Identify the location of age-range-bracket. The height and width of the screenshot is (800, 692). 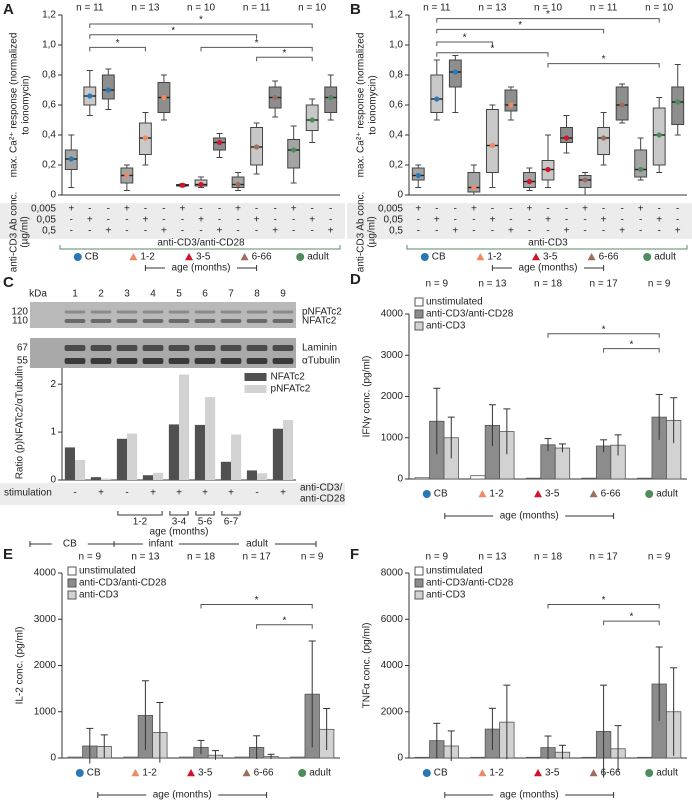
(231, 513).